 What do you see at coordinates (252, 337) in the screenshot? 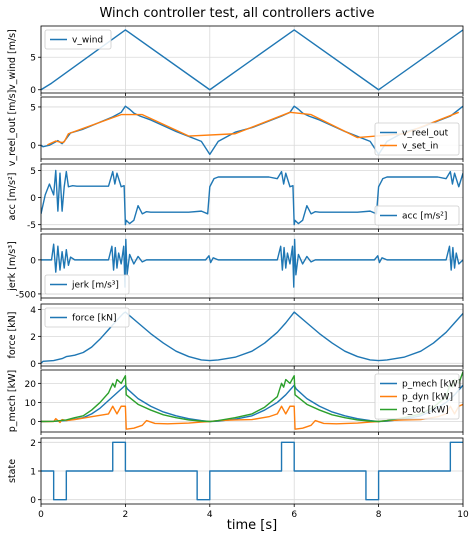
I see `series-line-force-kn` at bounding box center [252, 337].